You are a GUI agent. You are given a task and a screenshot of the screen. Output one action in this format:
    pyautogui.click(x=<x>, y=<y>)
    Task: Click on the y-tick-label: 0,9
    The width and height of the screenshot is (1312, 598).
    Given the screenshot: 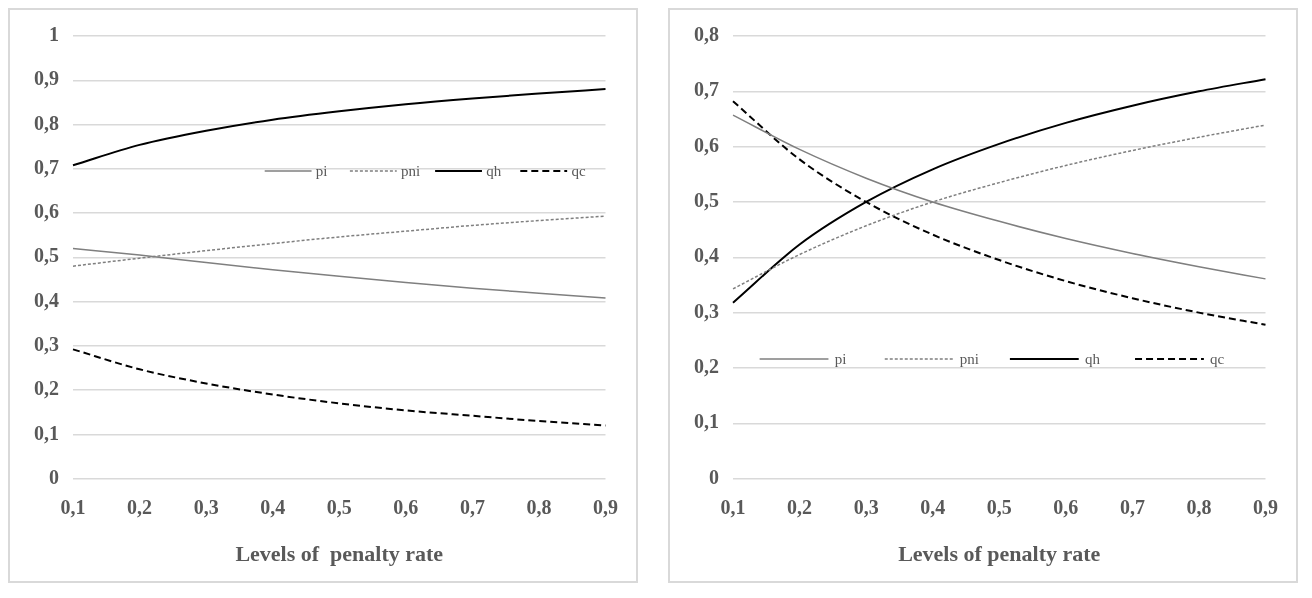 What is the action you would take?
    pyautogui.click(x=46, y=78)
    